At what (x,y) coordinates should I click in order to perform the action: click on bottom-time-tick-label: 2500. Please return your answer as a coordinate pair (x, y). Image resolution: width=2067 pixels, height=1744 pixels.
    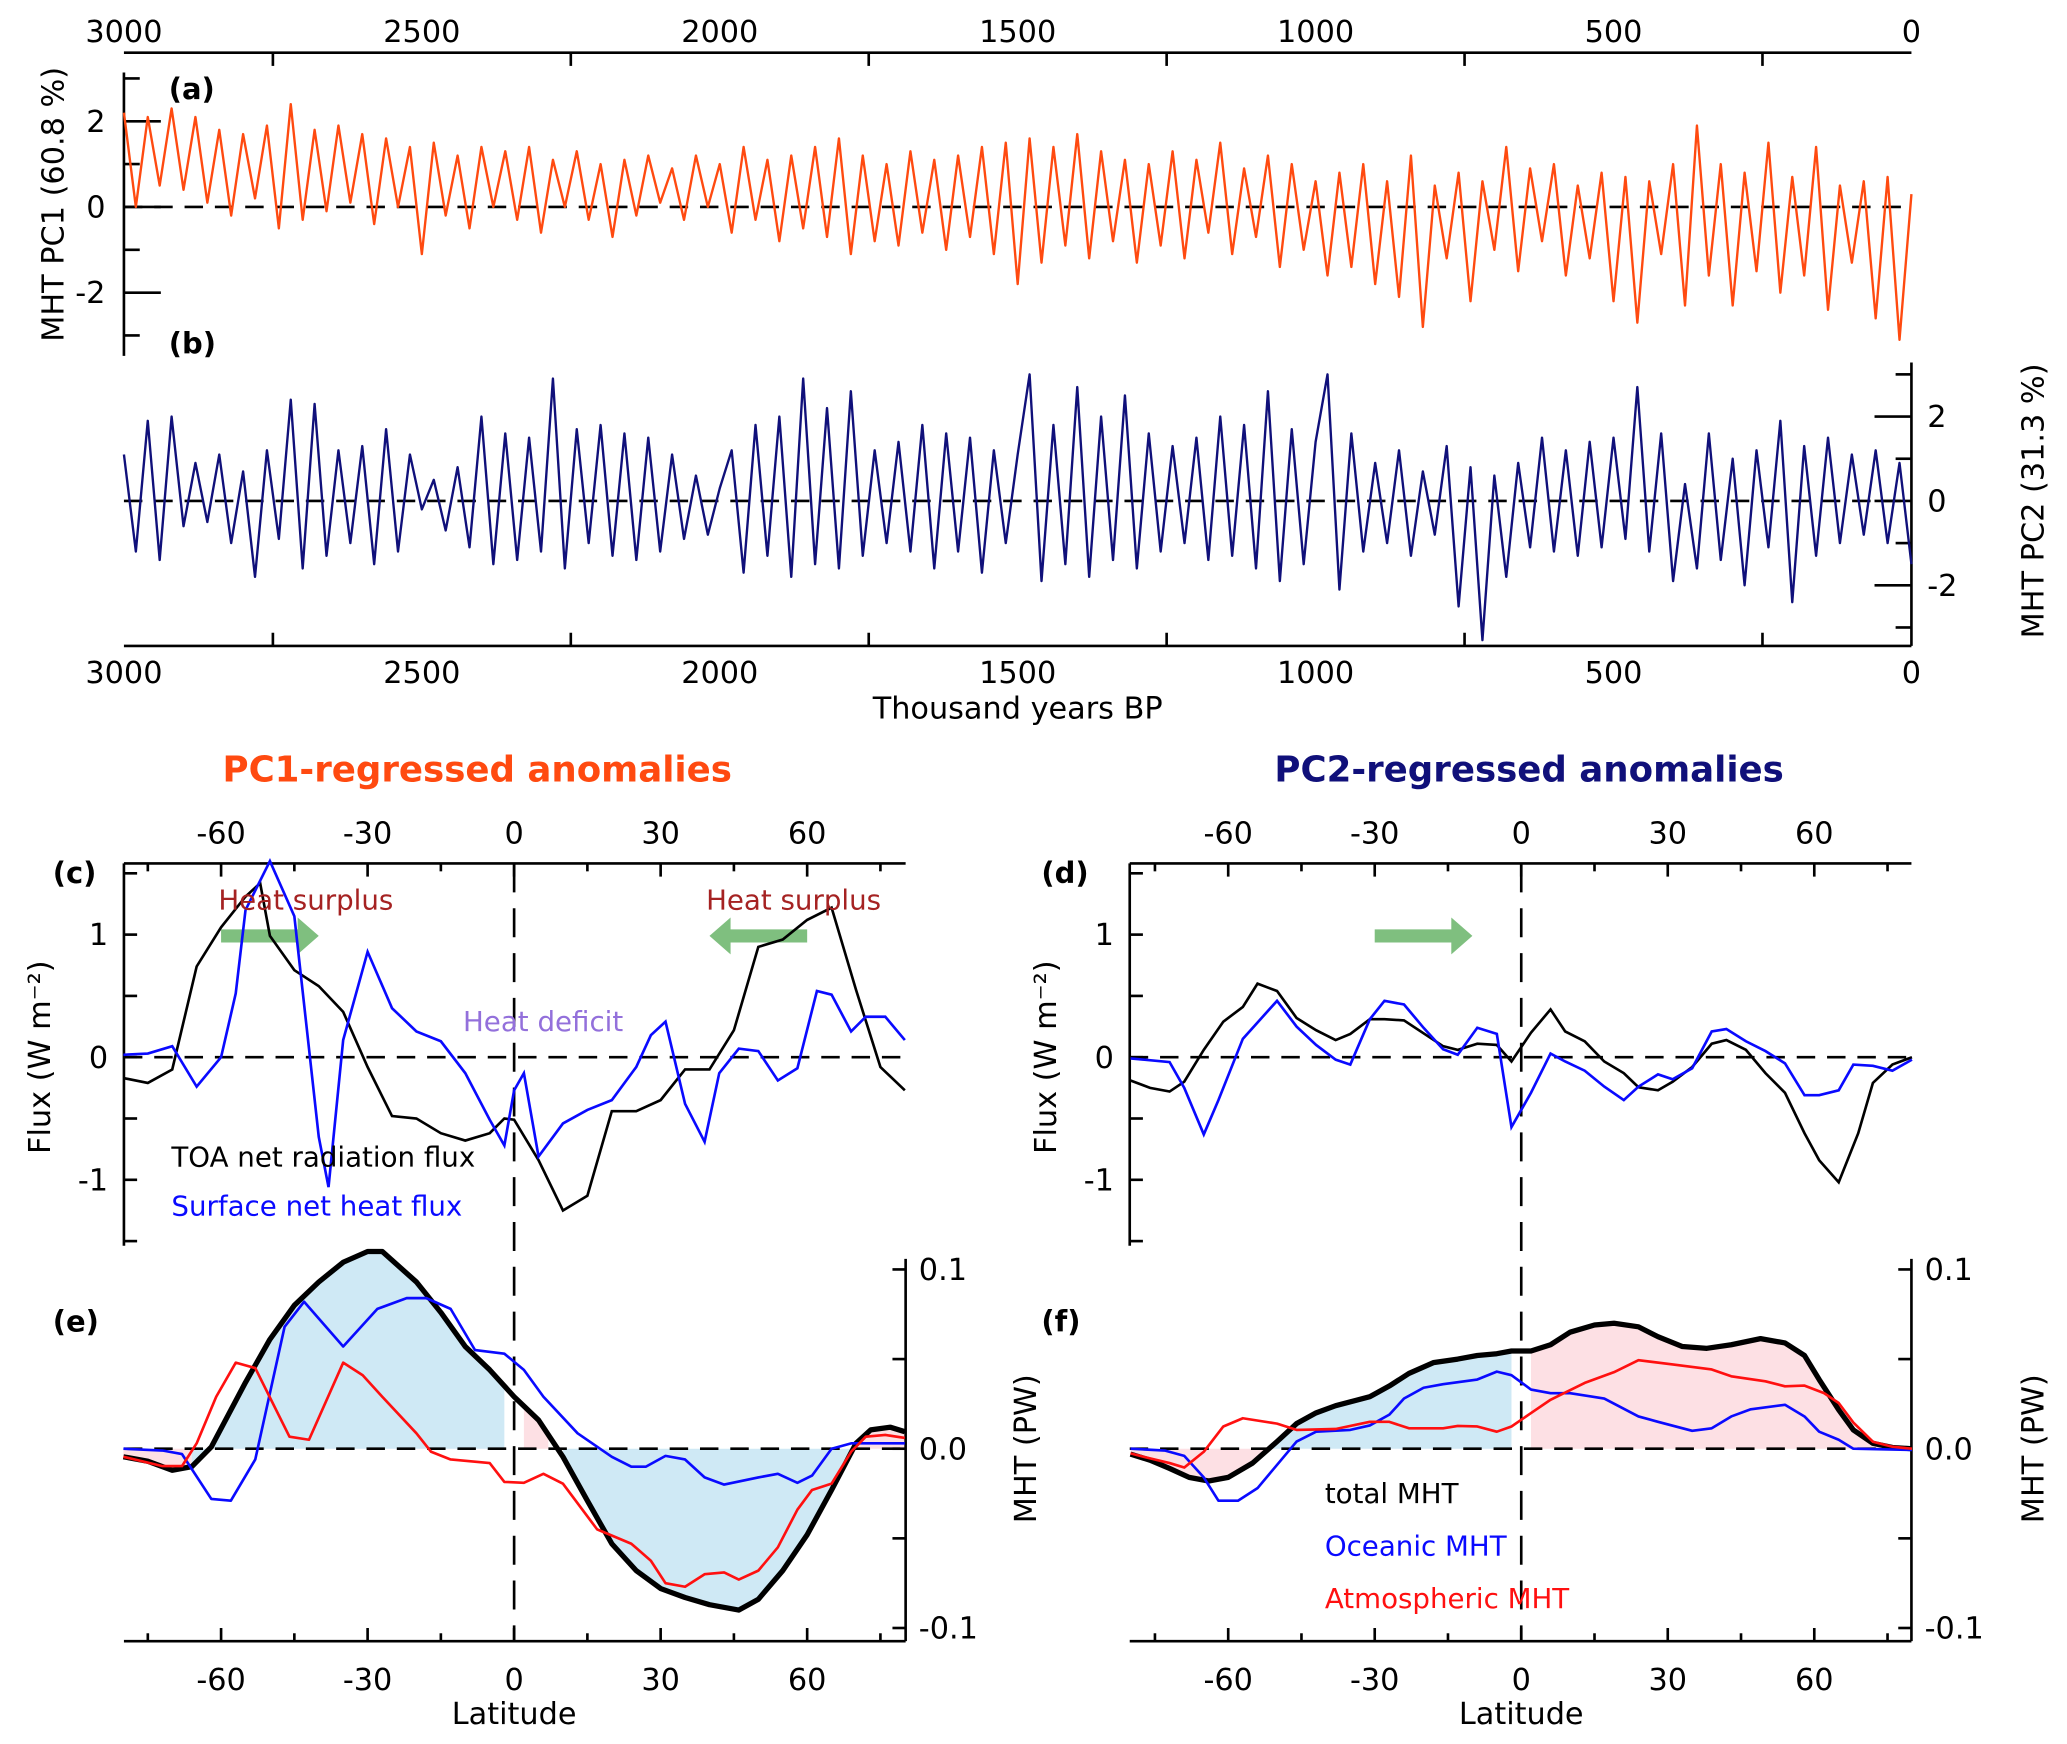
    Looking at the image, I should click on (421, 673).